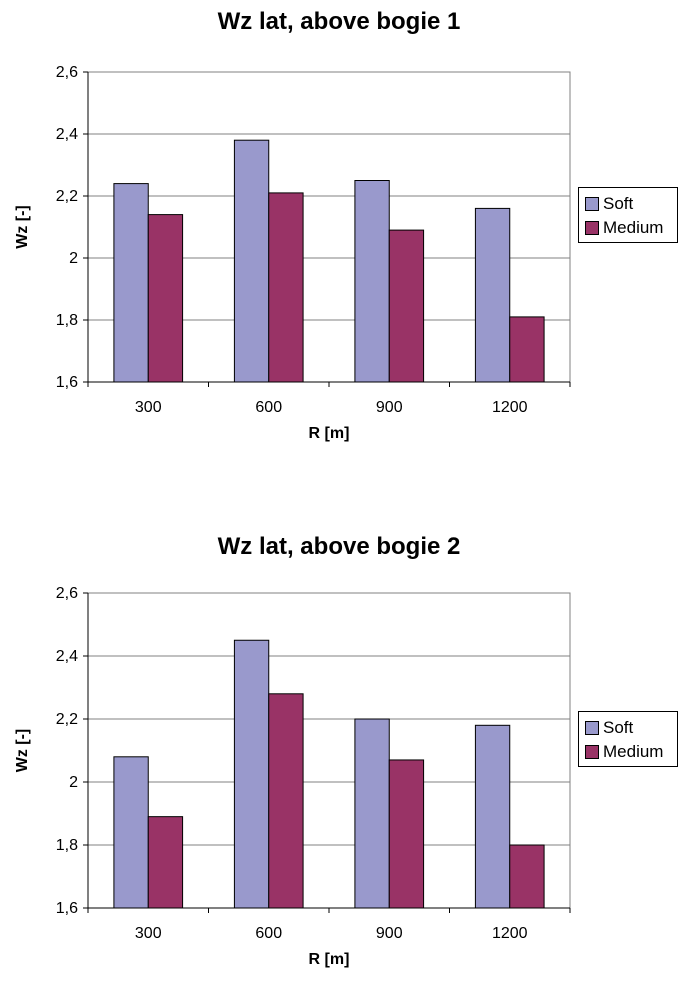 This screenshot has width=678, height=995. Describe the element at coordinates (339, 546) in the screenshot. I see `chart-title: Wz lat, above bogie 2` at that location.